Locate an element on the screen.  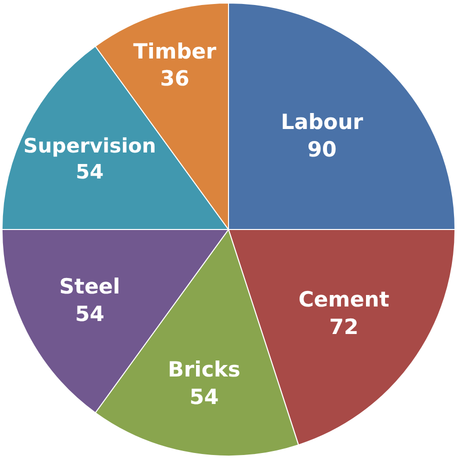
slice-label: Steel is located at coordinates (89, 286).